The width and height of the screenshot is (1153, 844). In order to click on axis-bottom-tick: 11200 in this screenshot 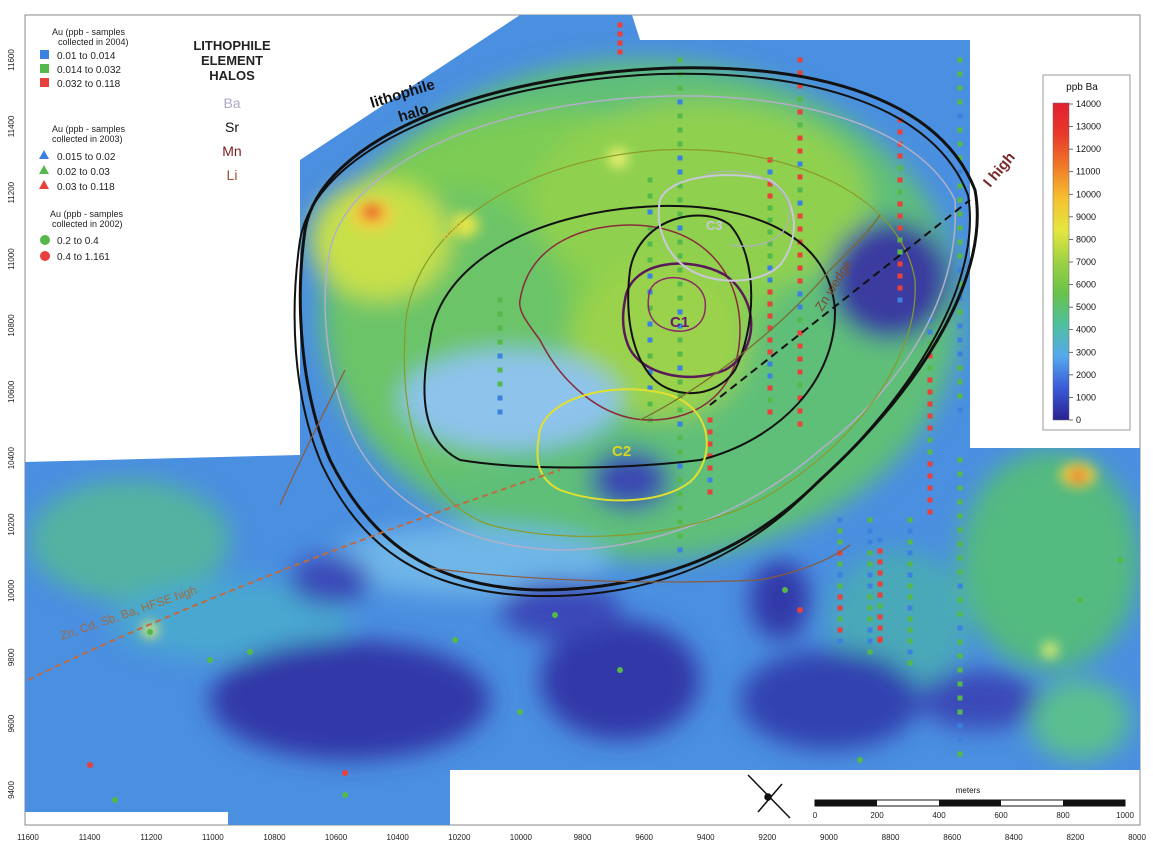, I will do `click(151, 837)`.